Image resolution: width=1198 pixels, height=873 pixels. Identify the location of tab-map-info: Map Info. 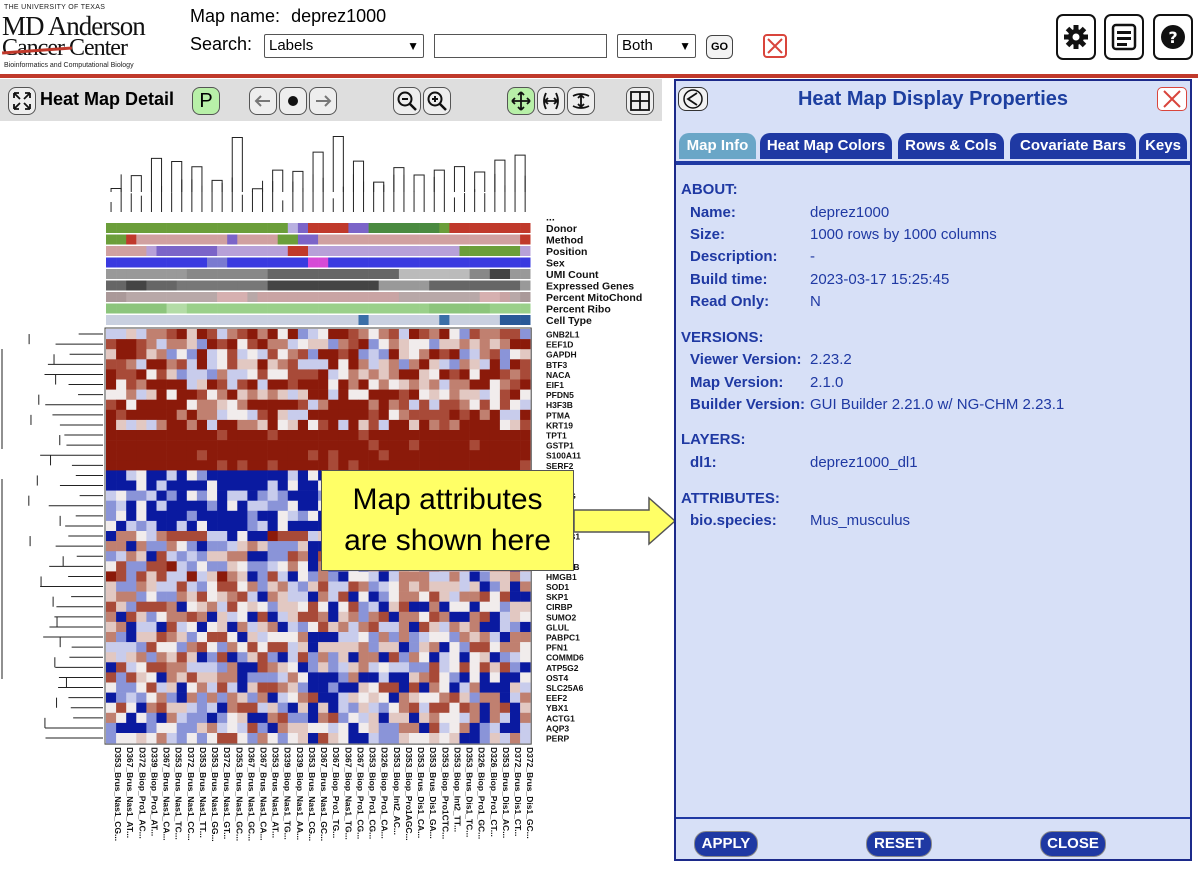
(717, 146).